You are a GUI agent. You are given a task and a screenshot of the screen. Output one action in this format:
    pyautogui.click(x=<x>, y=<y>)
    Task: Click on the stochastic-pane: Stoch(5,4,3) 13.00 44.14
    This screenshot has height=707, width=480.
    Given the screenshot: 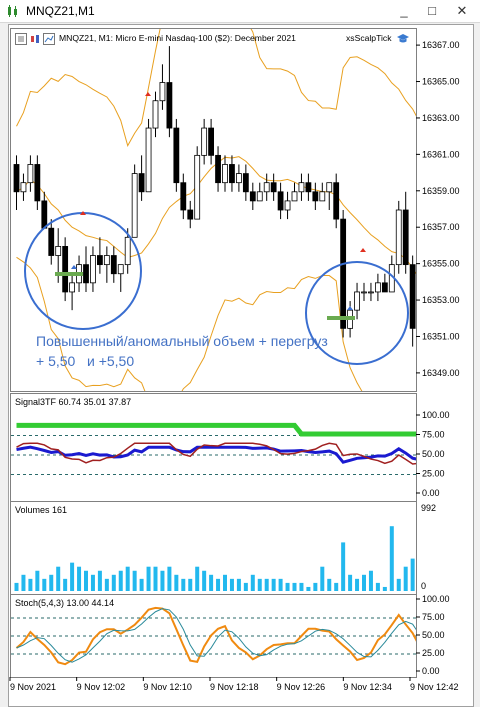 What is the action you would take?
    pyautogui.click(x=213, y=636)
    